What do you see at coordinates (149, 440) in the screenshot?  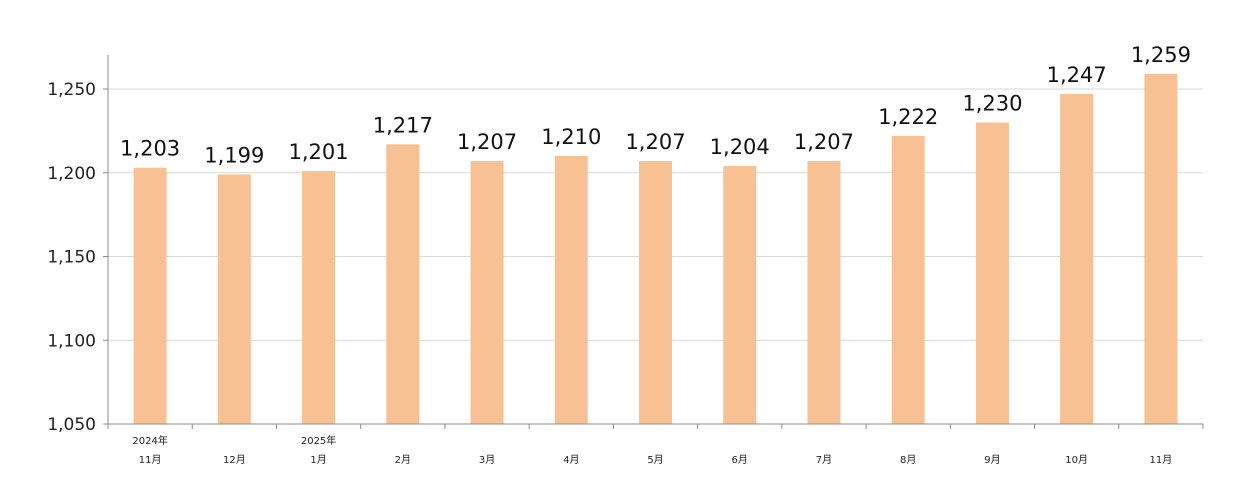 I see `x-tick-label: 2024年` at bounding box center [149, 440].